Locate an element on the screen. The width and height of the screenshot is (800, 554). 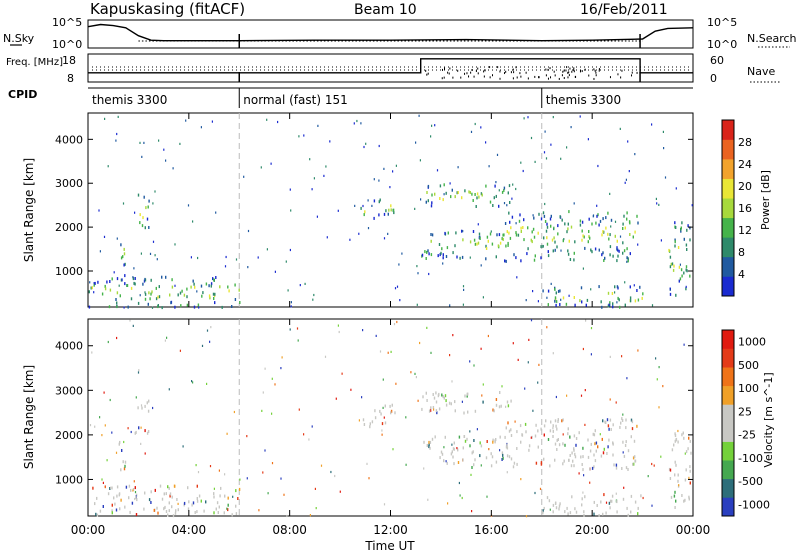
ytick-label: 4000 is located at coordinates (69, 346).